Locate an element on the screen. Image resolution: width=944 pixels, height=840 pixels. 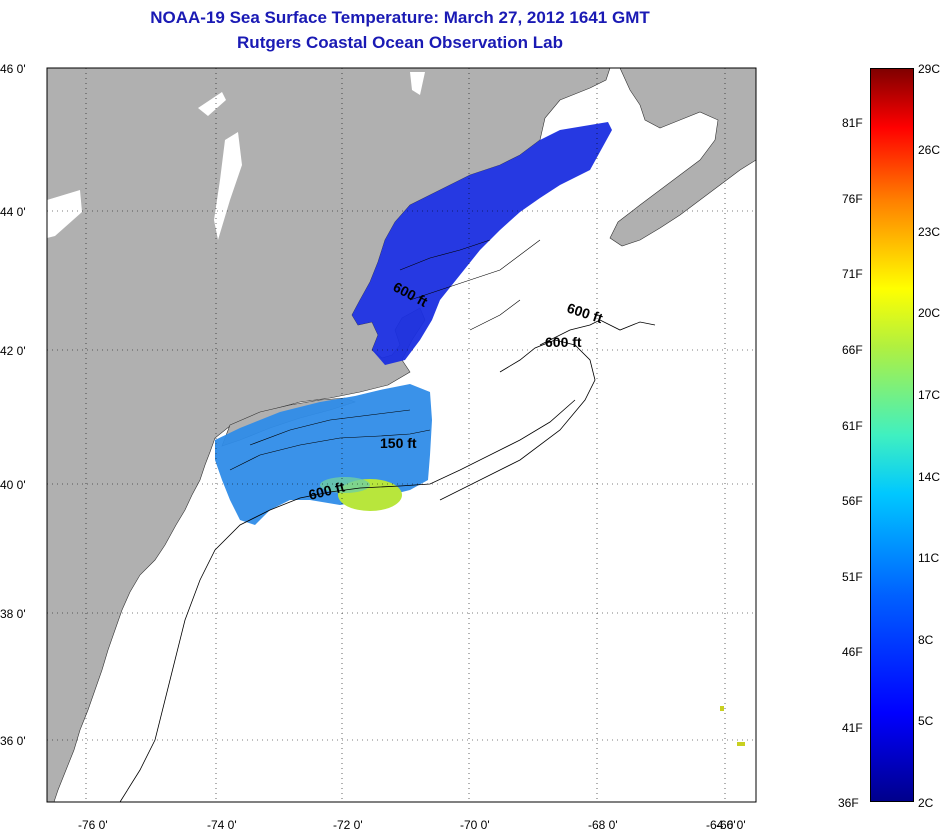
colorbar-c-label: 26C is located at coordinates (929, 150).